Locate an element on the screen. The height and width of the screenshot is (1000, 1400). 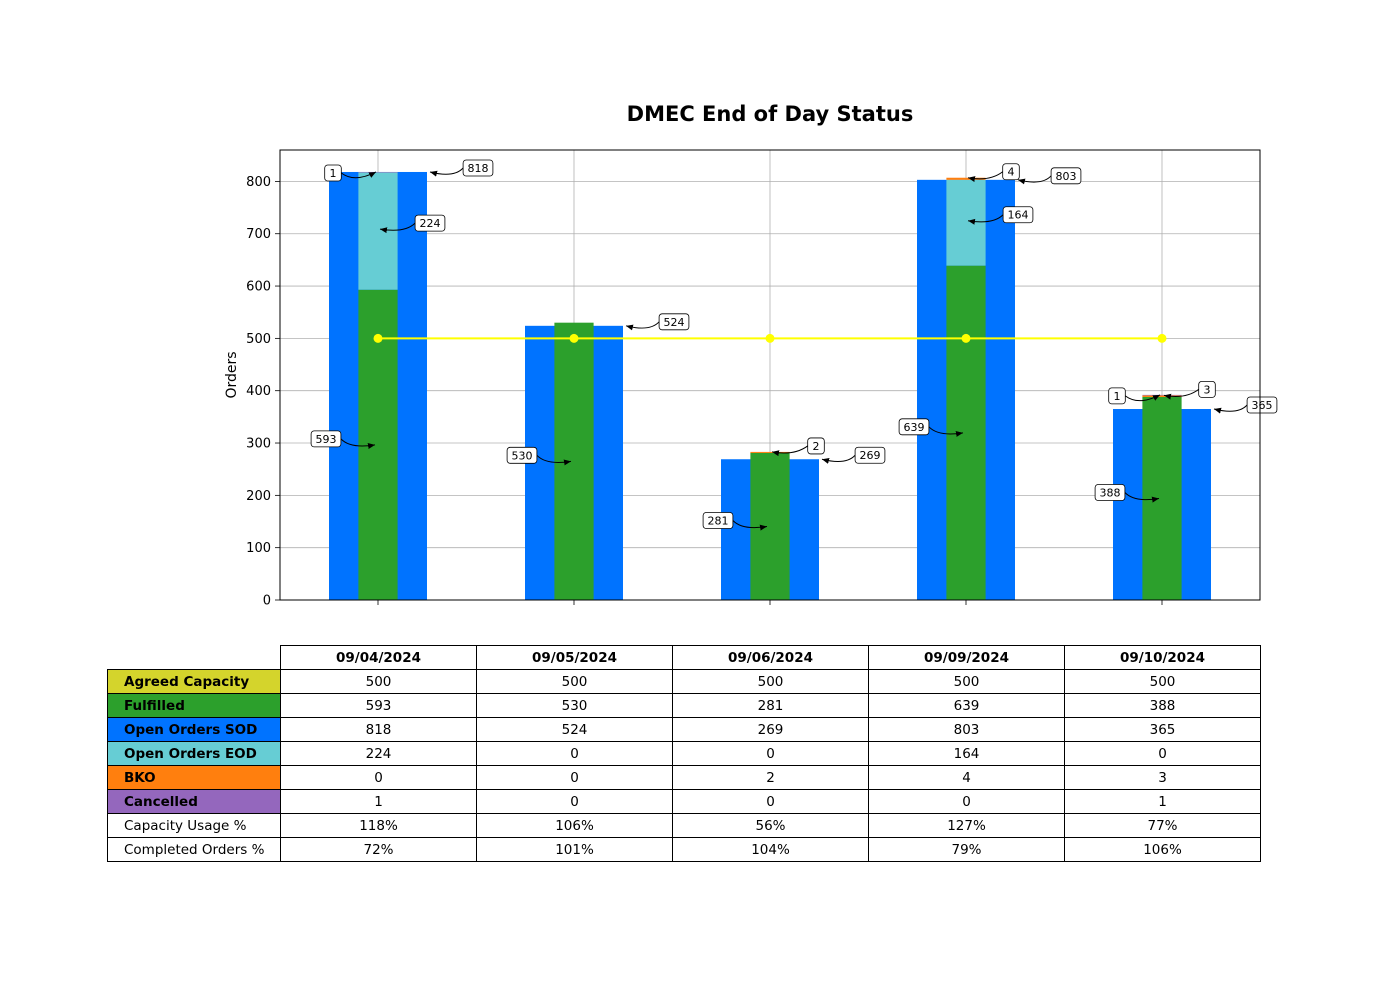
table-row: Capacity Usage % 118% 106% 56% 127% 77% is located at coordinates (684, 825).